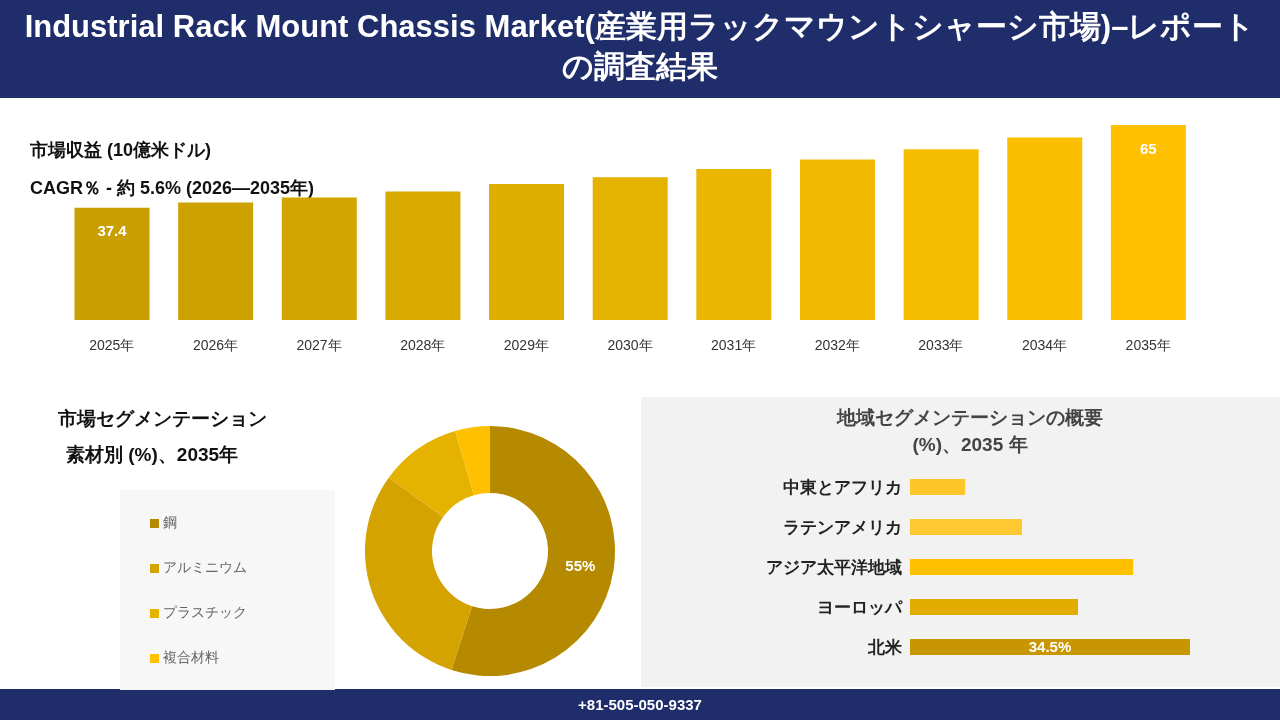  I want to click on y-tick-label: ヨーロッパ, so click(860, 608).